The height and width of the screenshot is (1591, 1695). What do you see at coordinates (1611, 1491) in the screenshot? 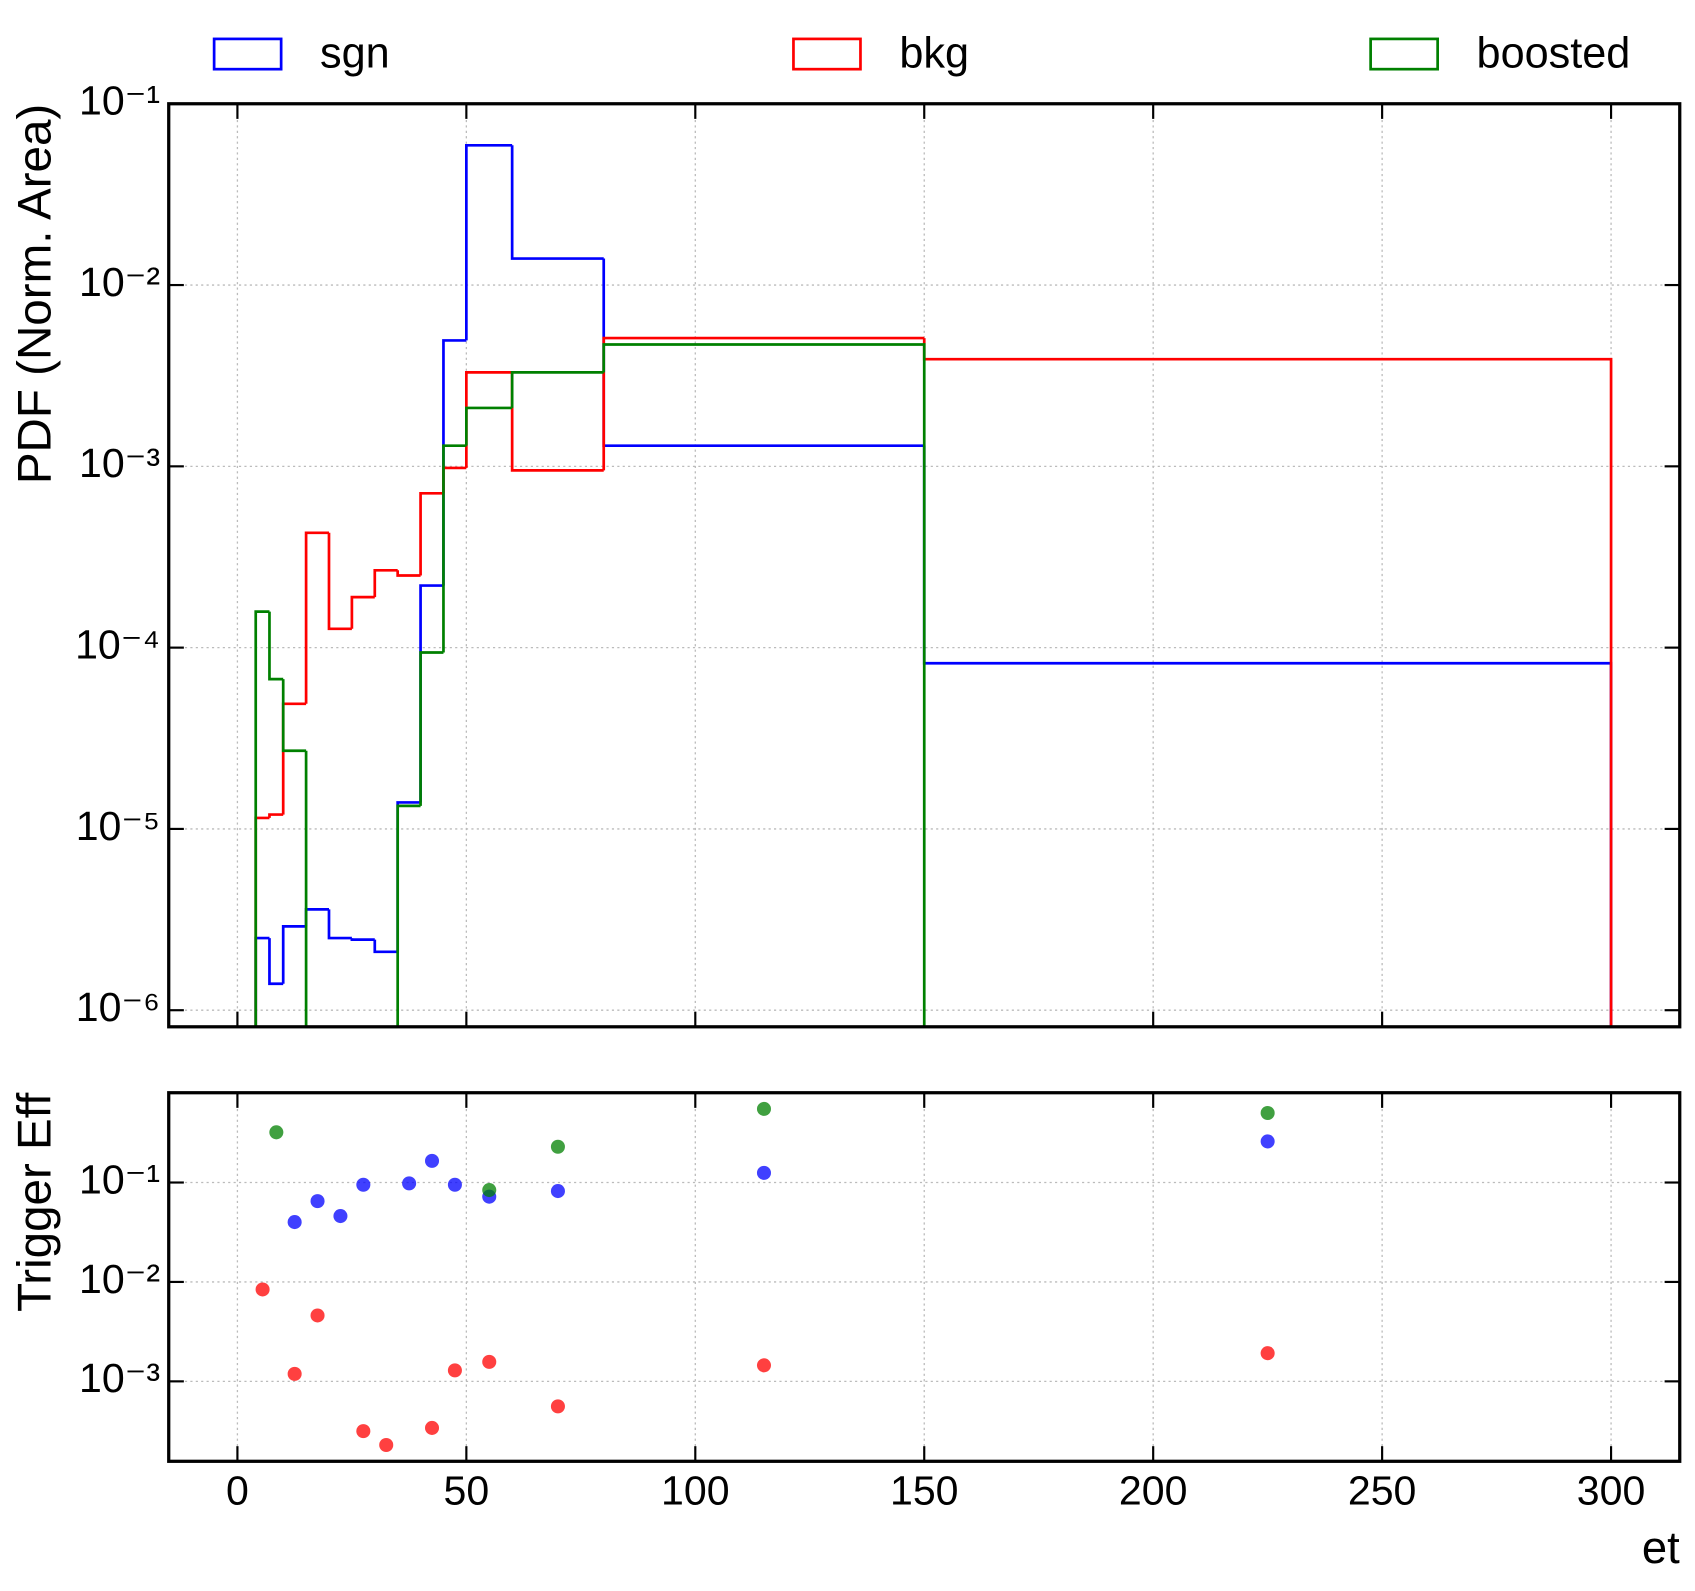
I see `x-tick-label: 300` at bounding box center [1611, 1491].